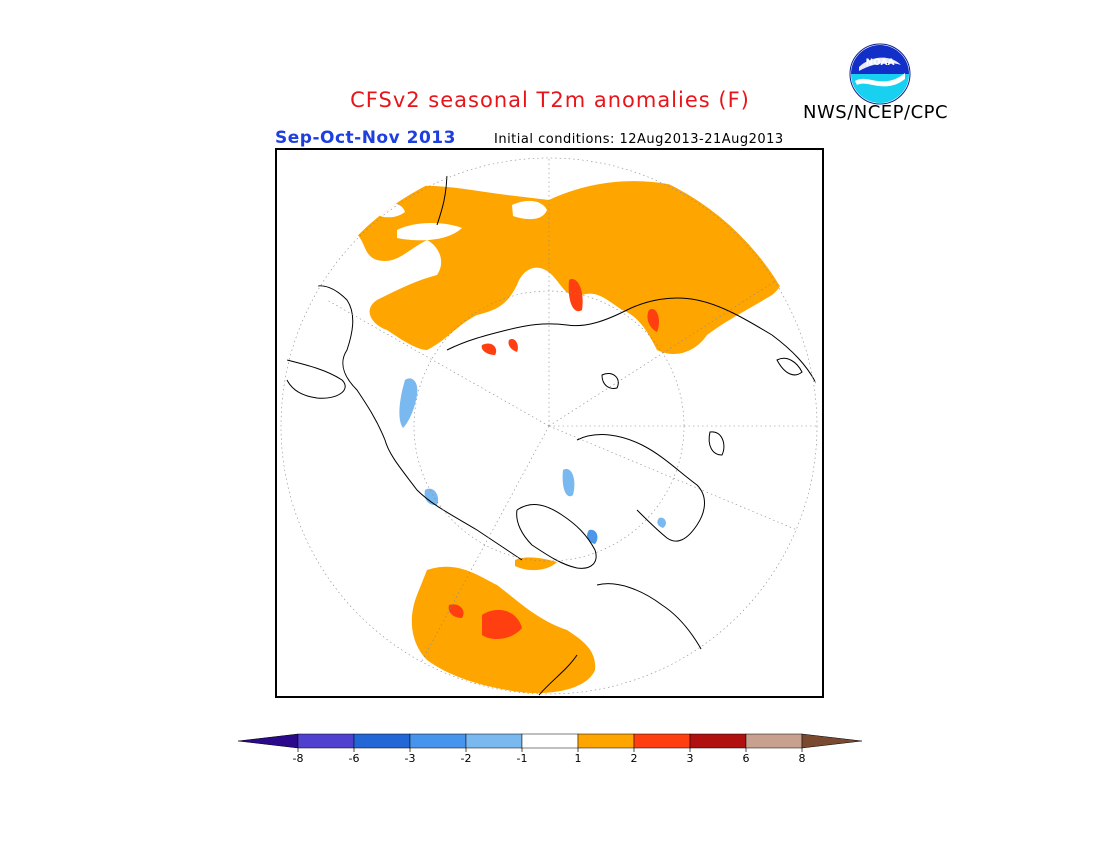 The width and height of the screenshot is (1100, 850). What do you see at coordinates (568, 483) in the screenshot?
I see `cold-region-greenland` at bounding box center [568, 483].